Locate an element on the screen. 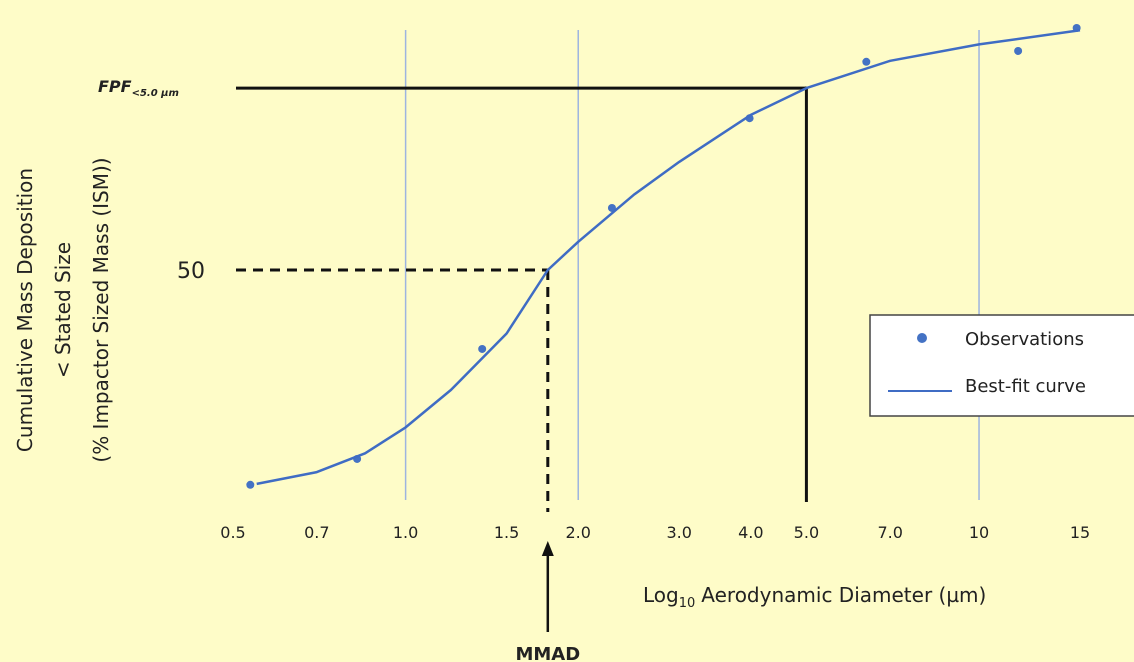  x-label-subscript: 10 is located at coordinates (687, 603).